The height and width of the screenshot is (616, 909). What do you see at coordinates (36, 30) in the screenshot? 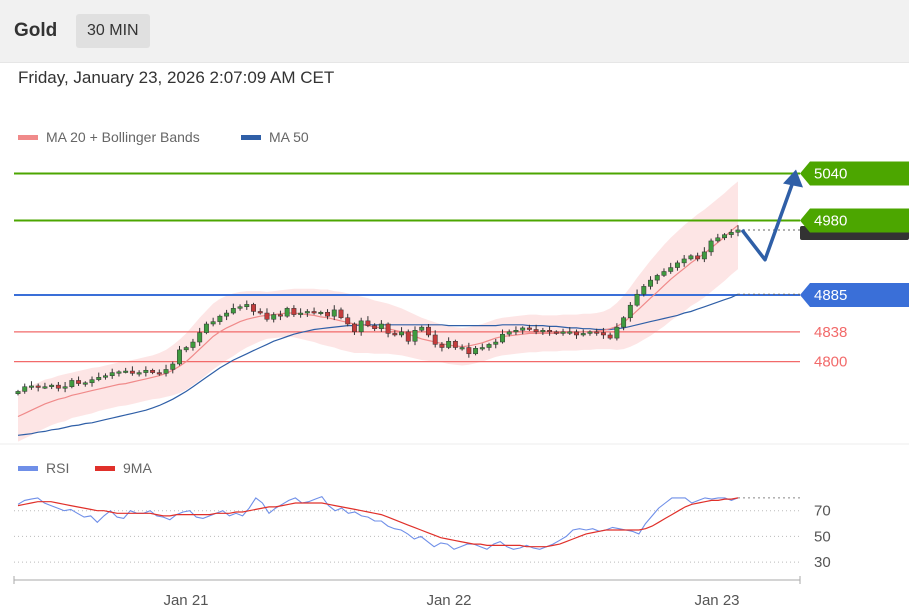
I see `symbol-title: Gold` at bounding box center [36, 30].